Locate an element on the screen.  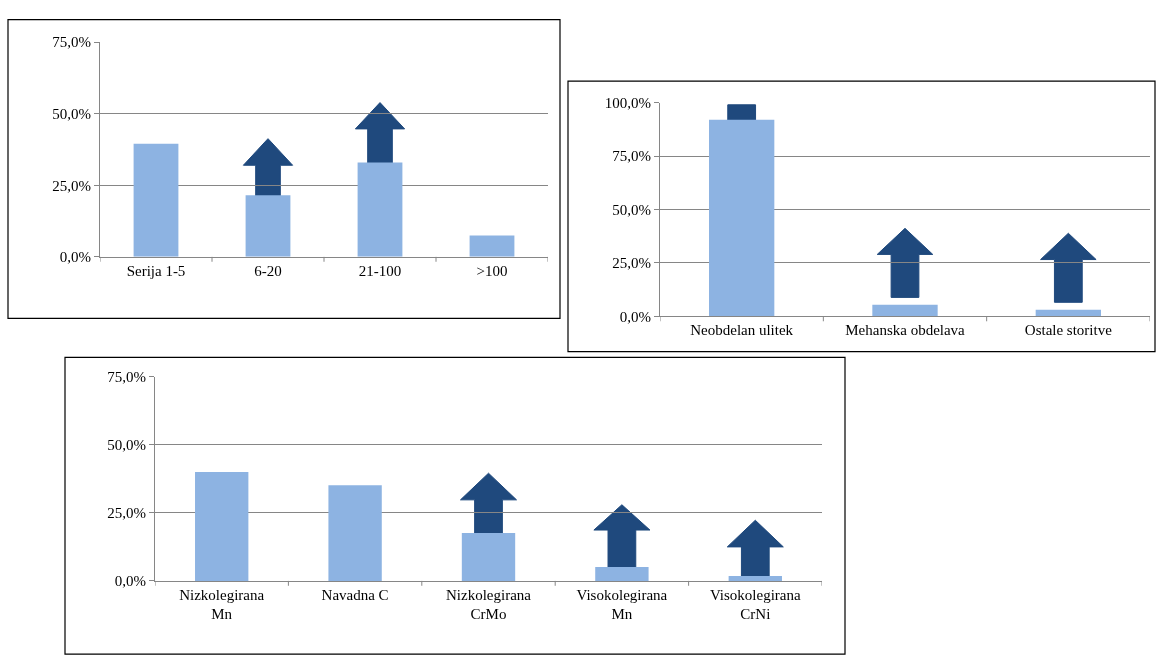
x-tick-label: Mehanska obdelava is located at coordinates (905, 330).